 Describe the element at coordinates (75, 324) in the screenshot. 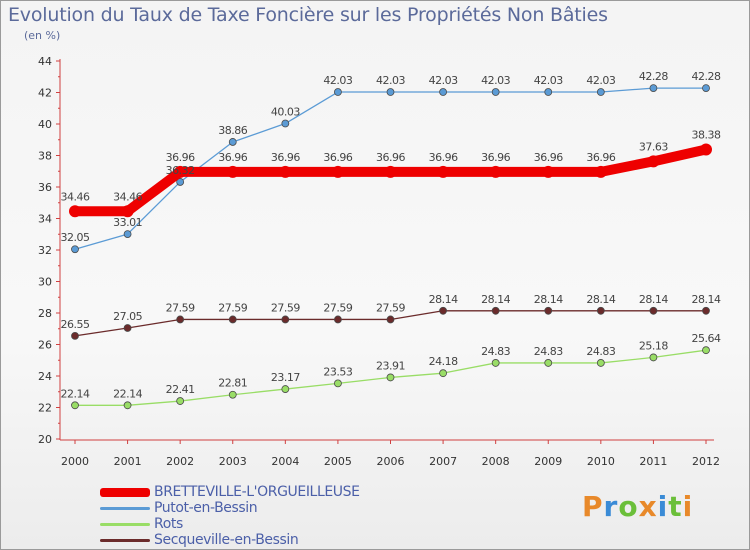

I see `data-label: 26.55` at that location.